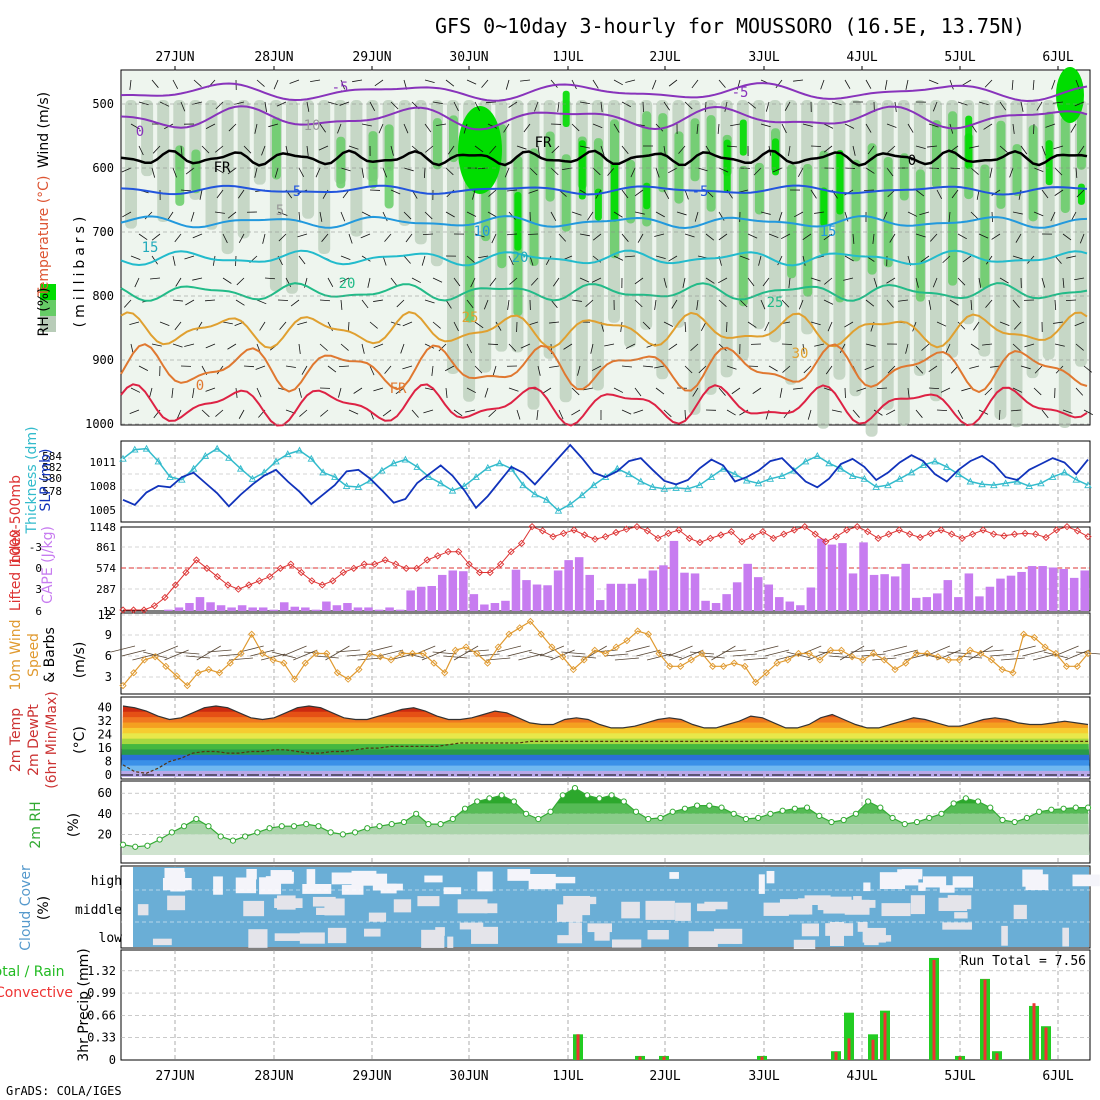 The height and width of the screenshot is (1100, 1100). What do you see at coordinates (371, 1076) in the screenshot?
I see `date-label-bottom: 29JUN` at bounding box center [371, 1076].